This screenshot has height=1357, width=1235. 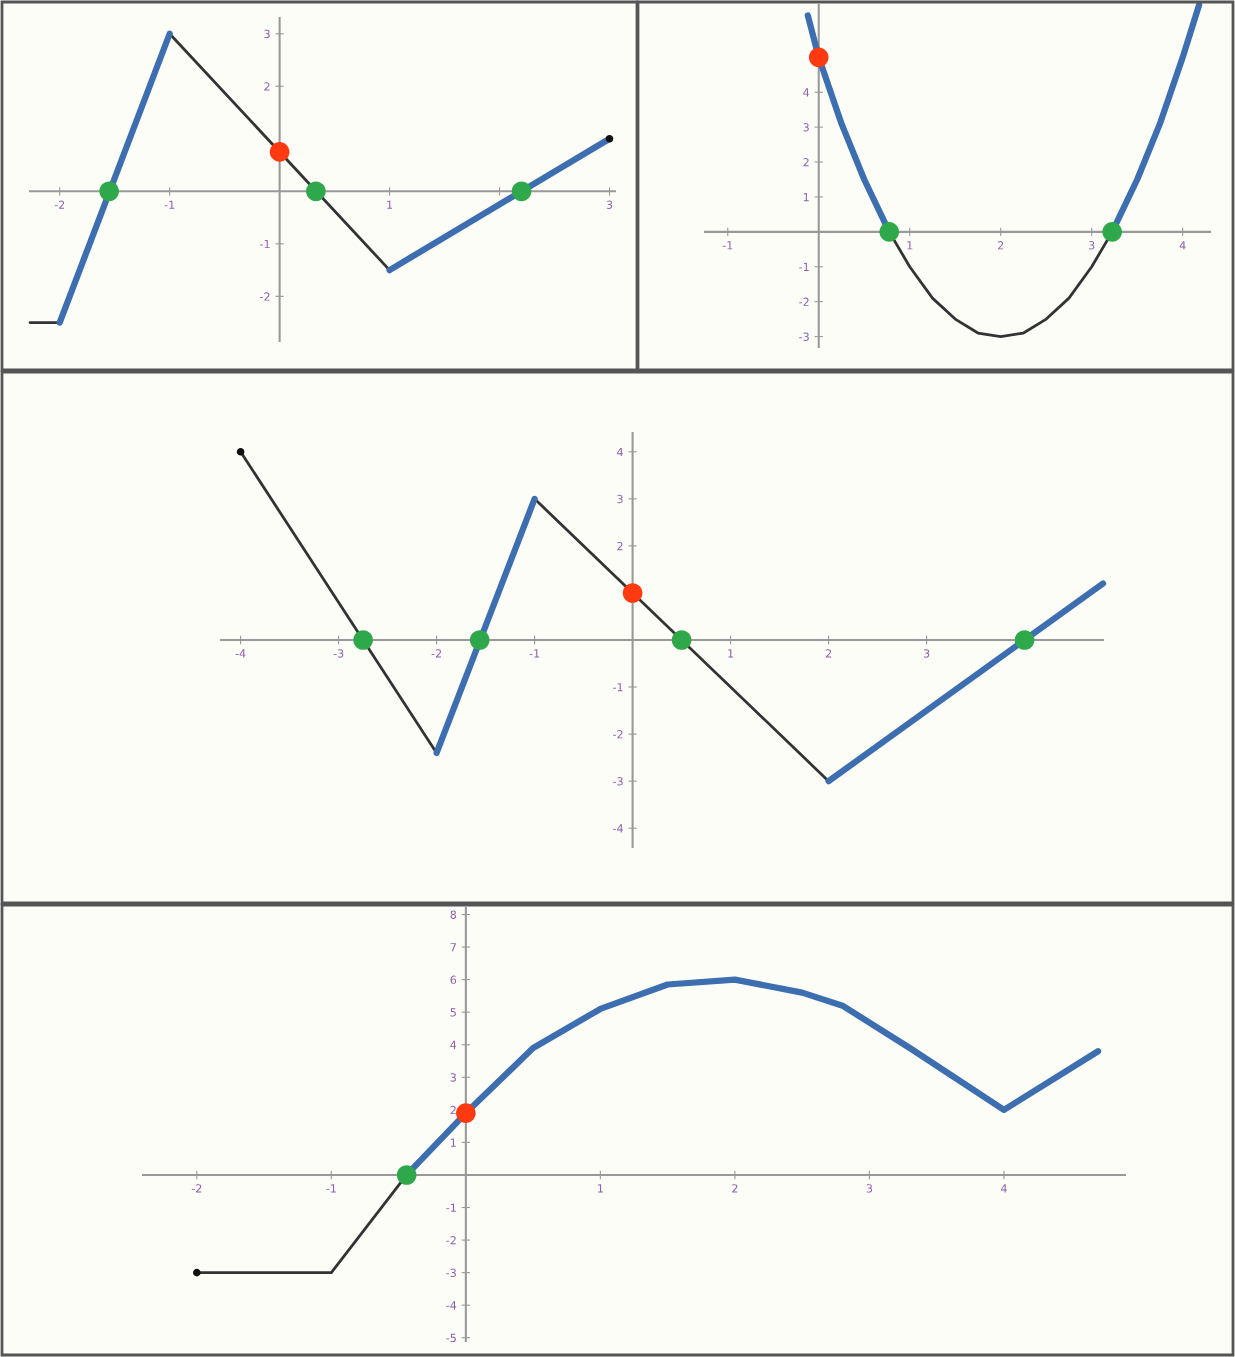 I want to click on y-tick-label: 5, so click(x=453, y=1012).